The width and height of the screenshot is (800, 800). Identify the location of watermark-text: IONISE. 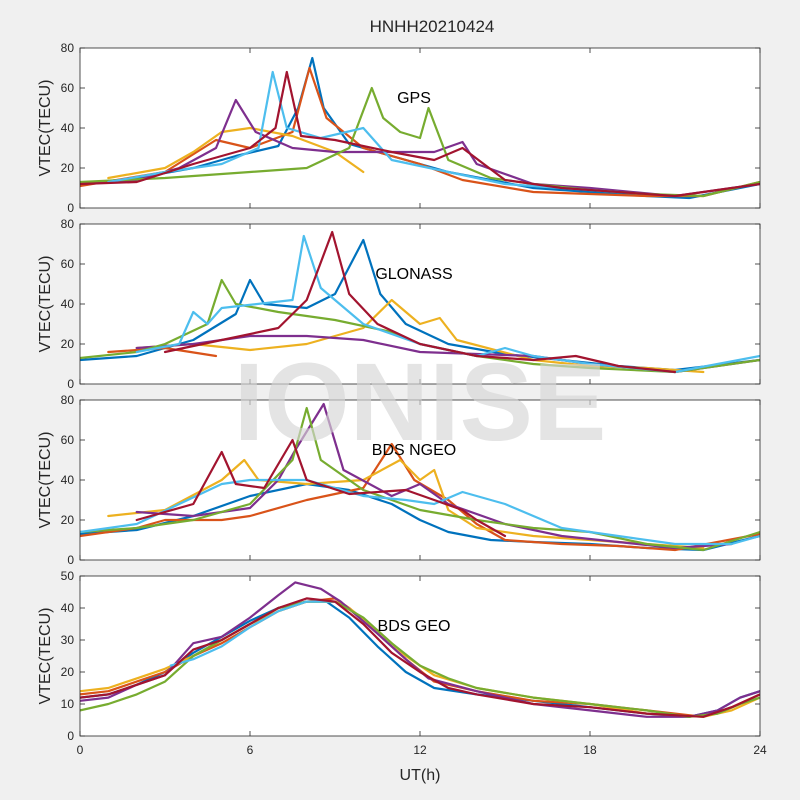
(420, 402).